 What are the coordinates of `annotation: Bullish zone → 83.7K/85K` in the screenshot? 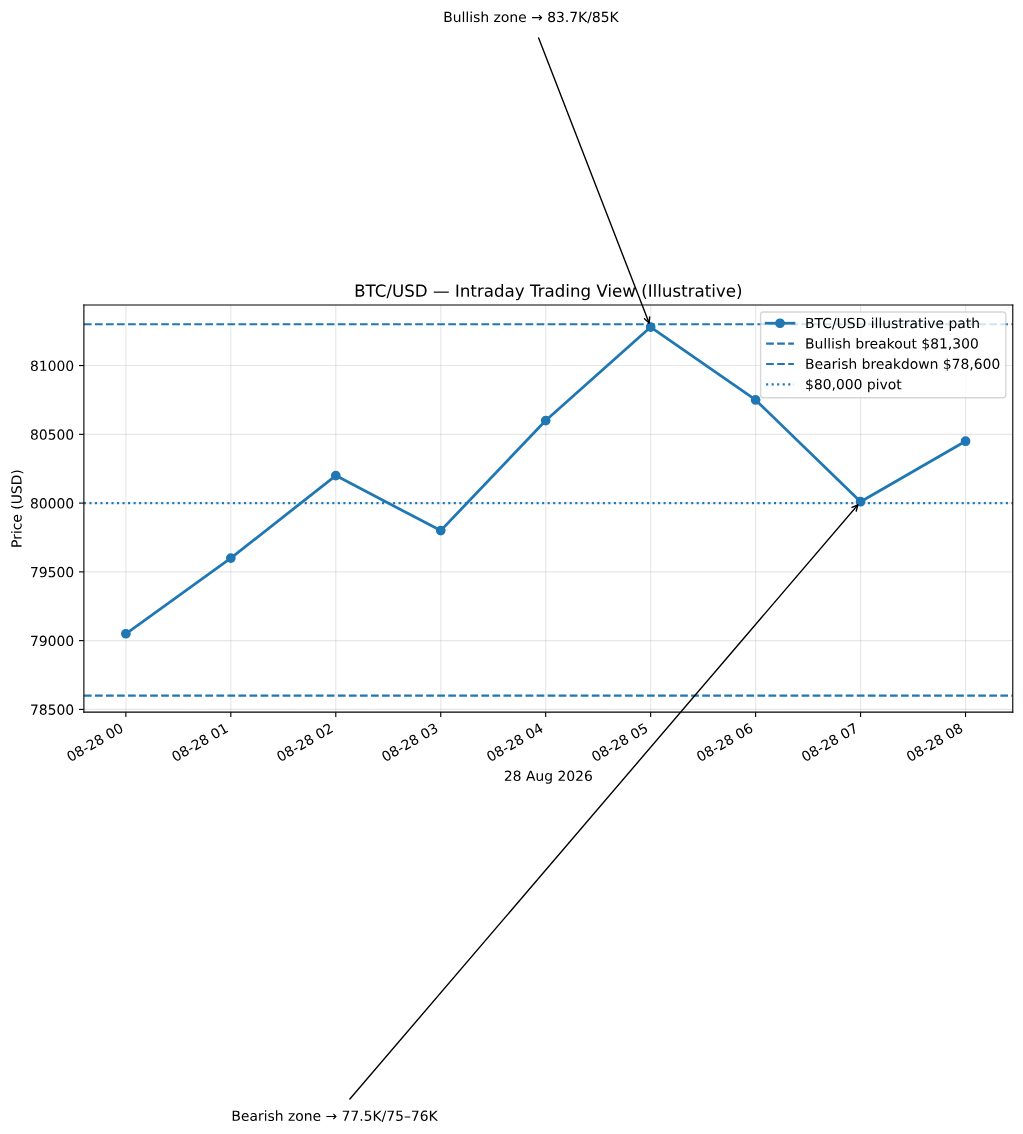 It's located at (531, 17).